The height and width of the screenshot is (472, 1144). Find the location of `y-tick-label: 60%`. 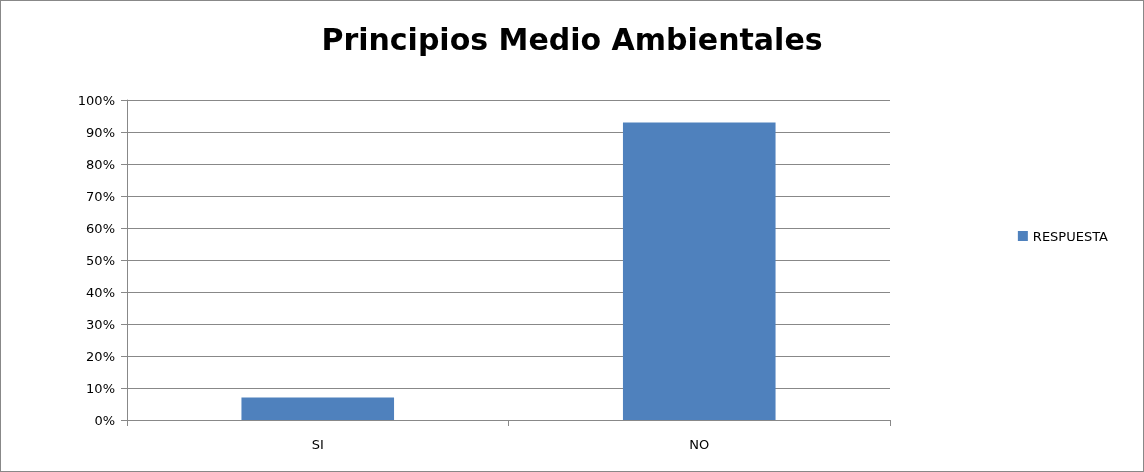

y-tick-label: 60% is located at coordinates (100, 228).